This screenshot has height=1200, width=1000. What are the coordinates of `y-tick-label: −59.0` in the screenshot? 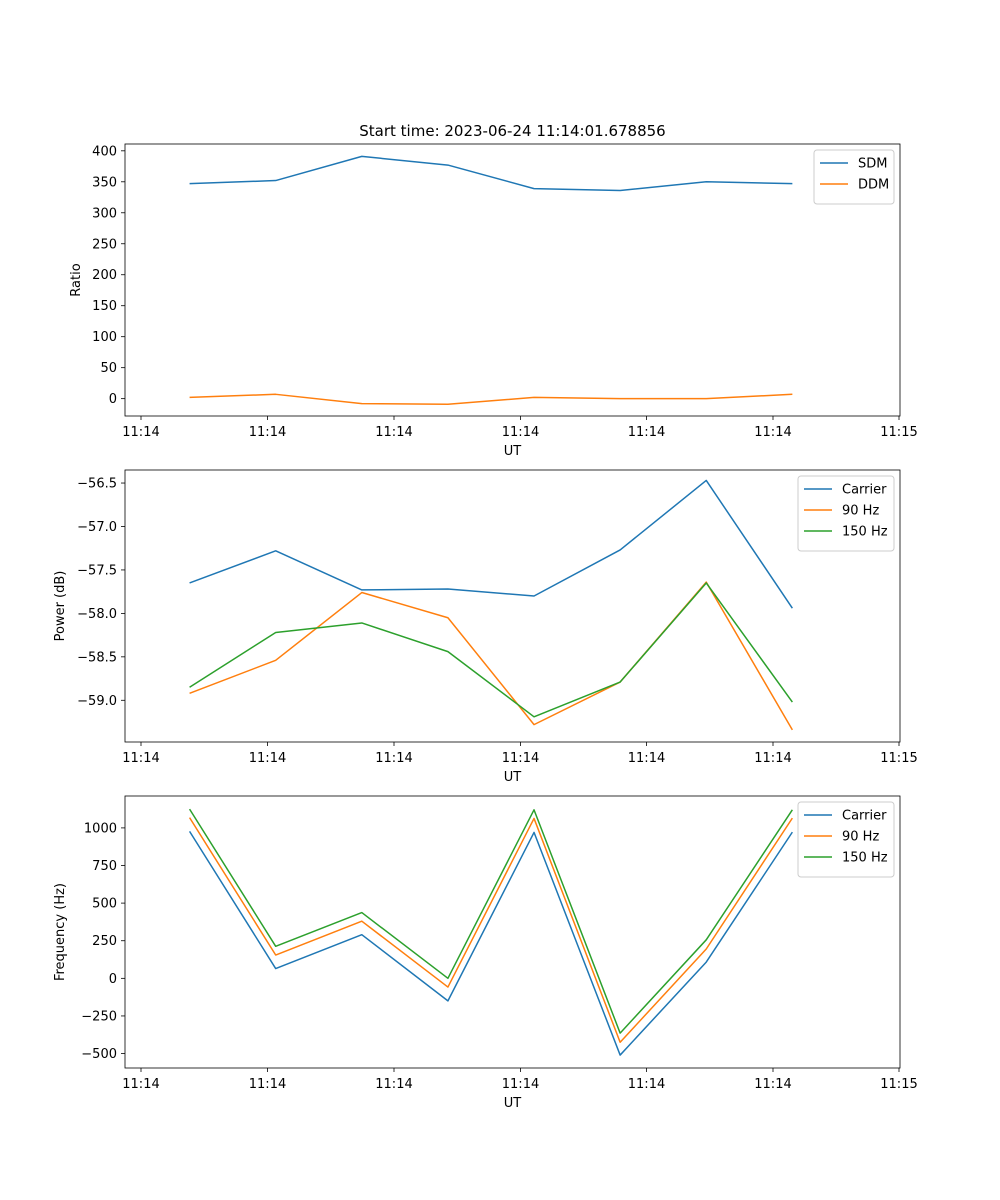 It's located at (97, 701).